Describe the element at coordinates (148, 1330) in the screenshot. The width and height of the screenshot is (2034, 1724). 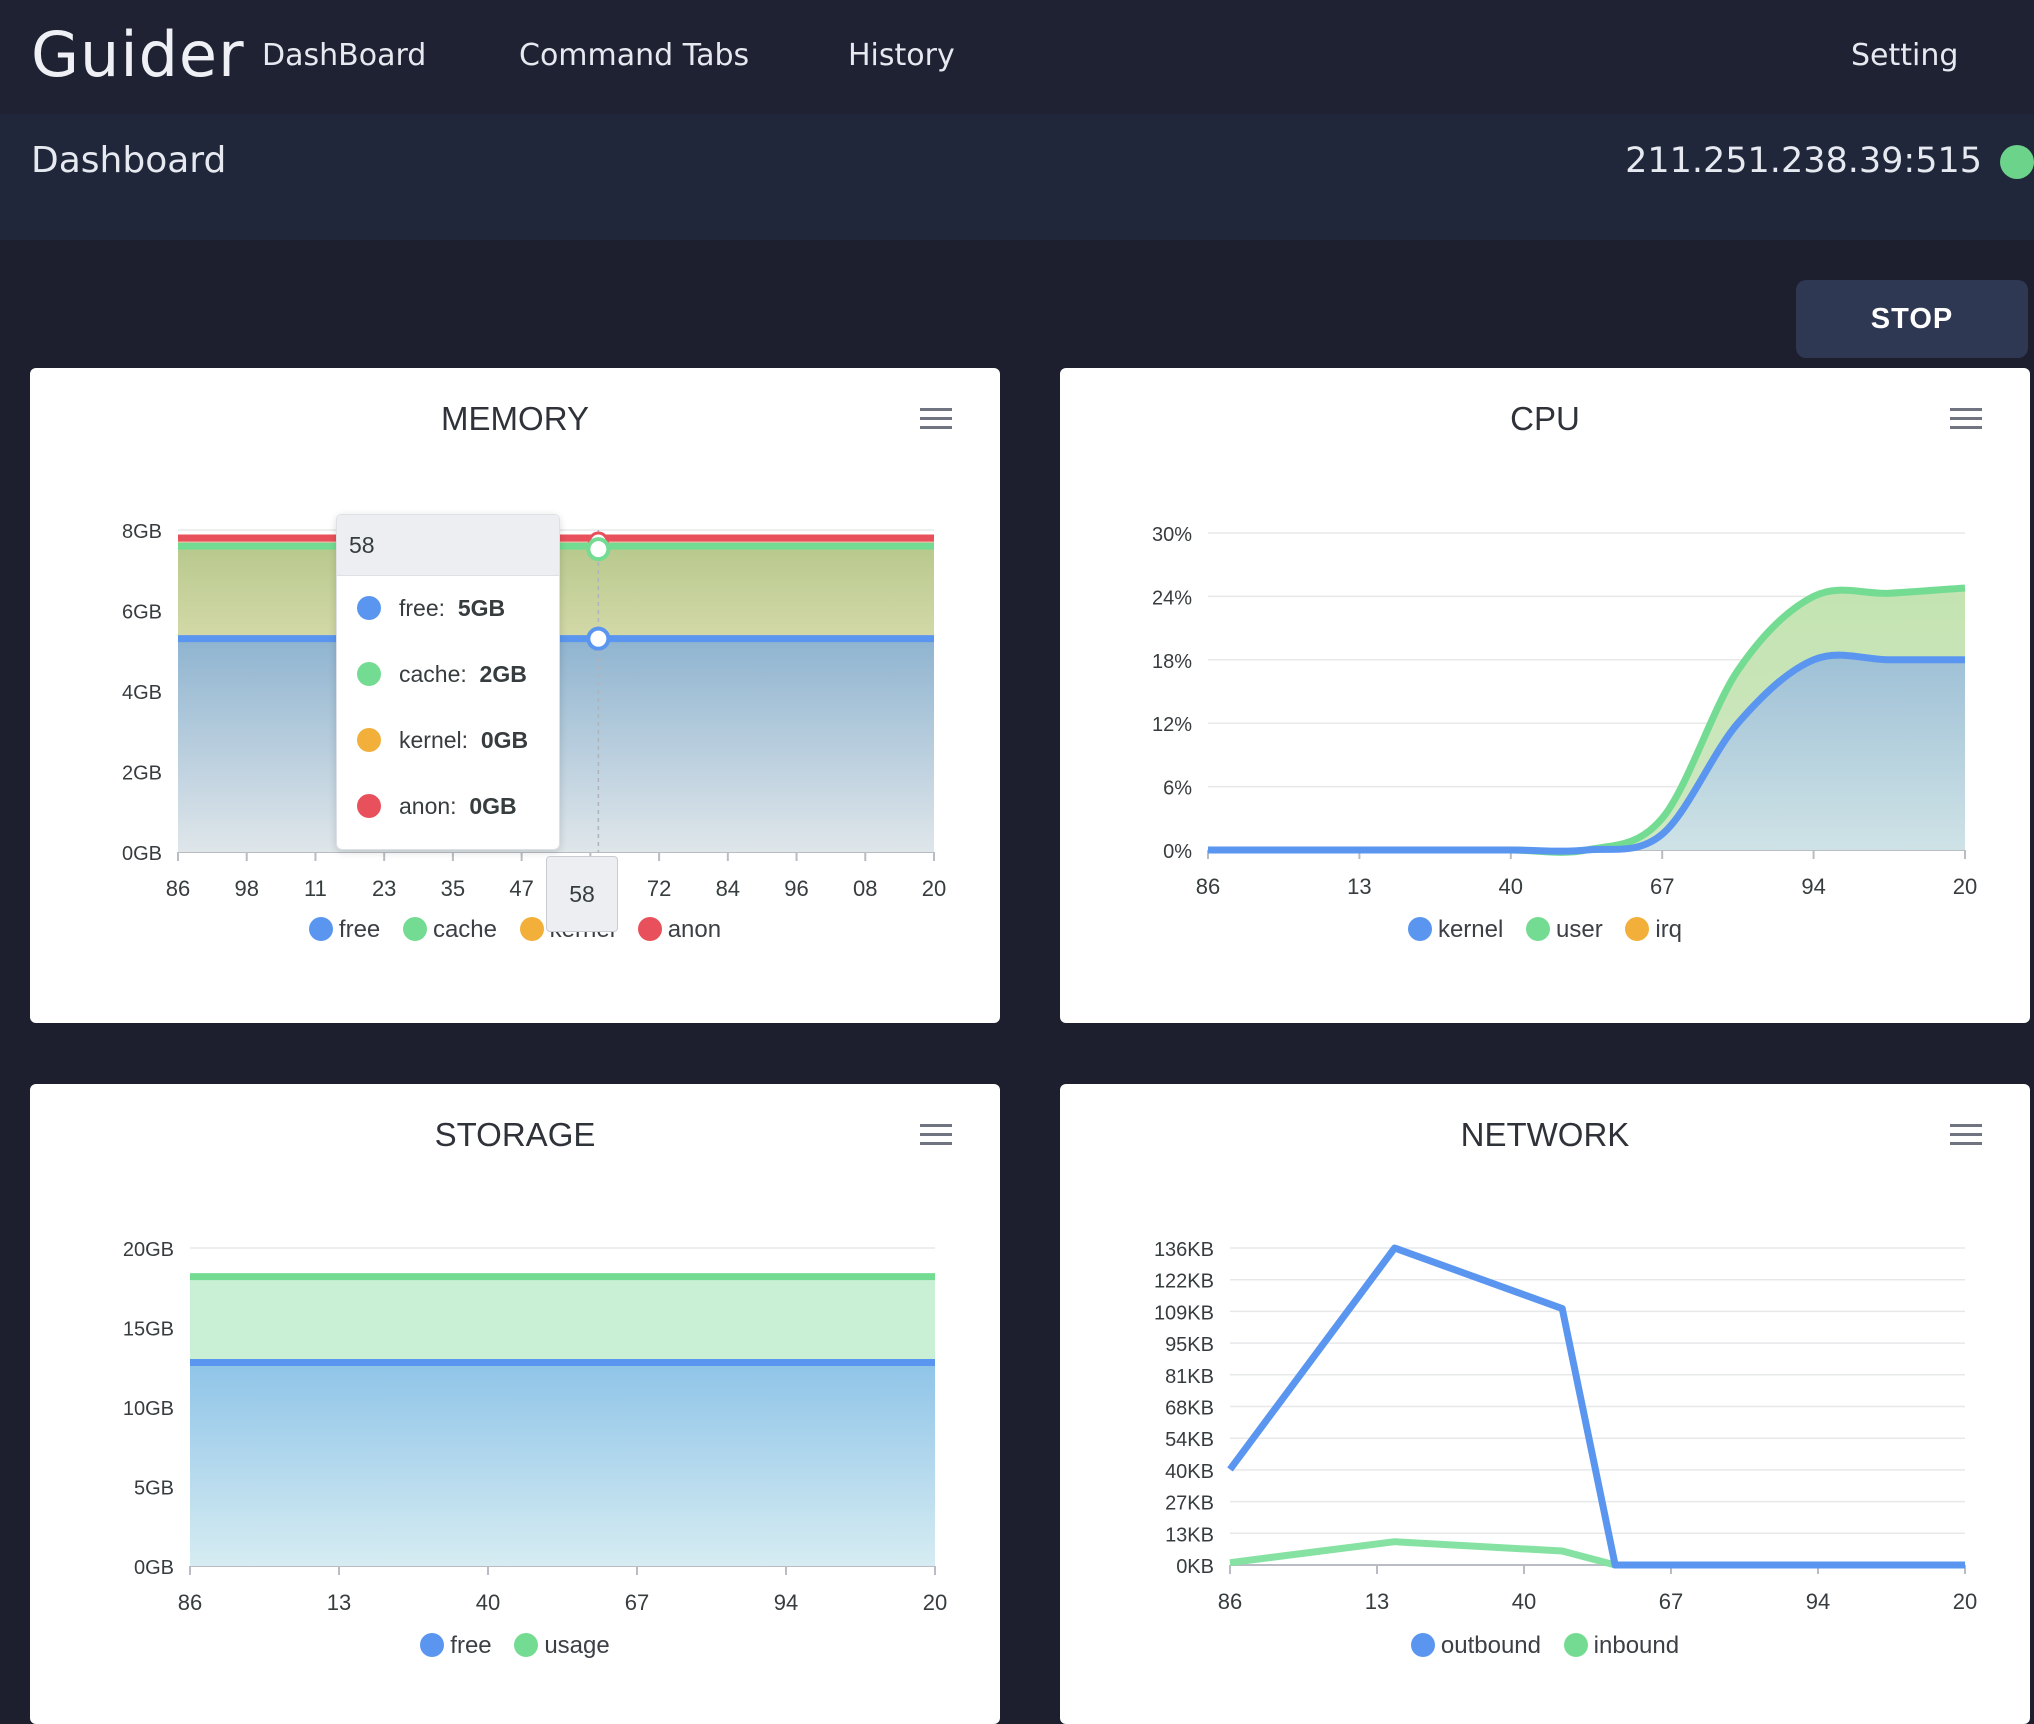
I see `y-tick-label: 15GB` at that location.